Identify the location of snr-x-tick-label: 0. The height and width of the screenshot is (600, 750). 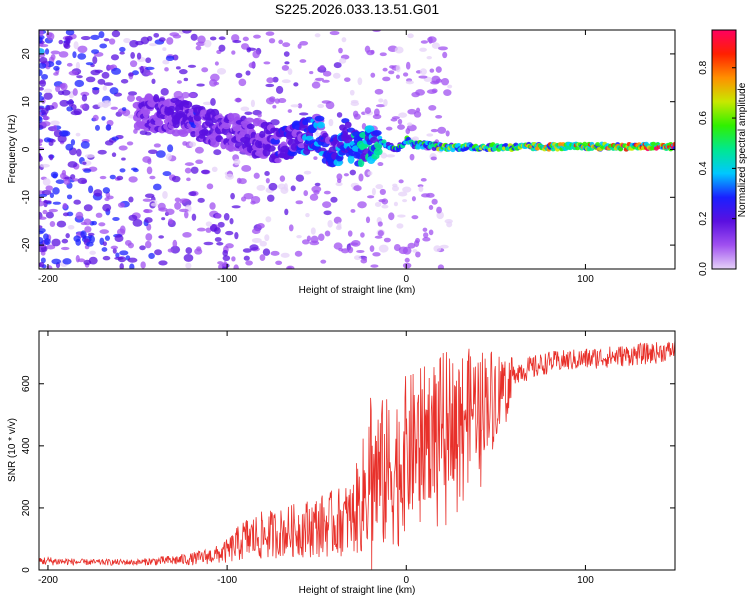
(406, 580).